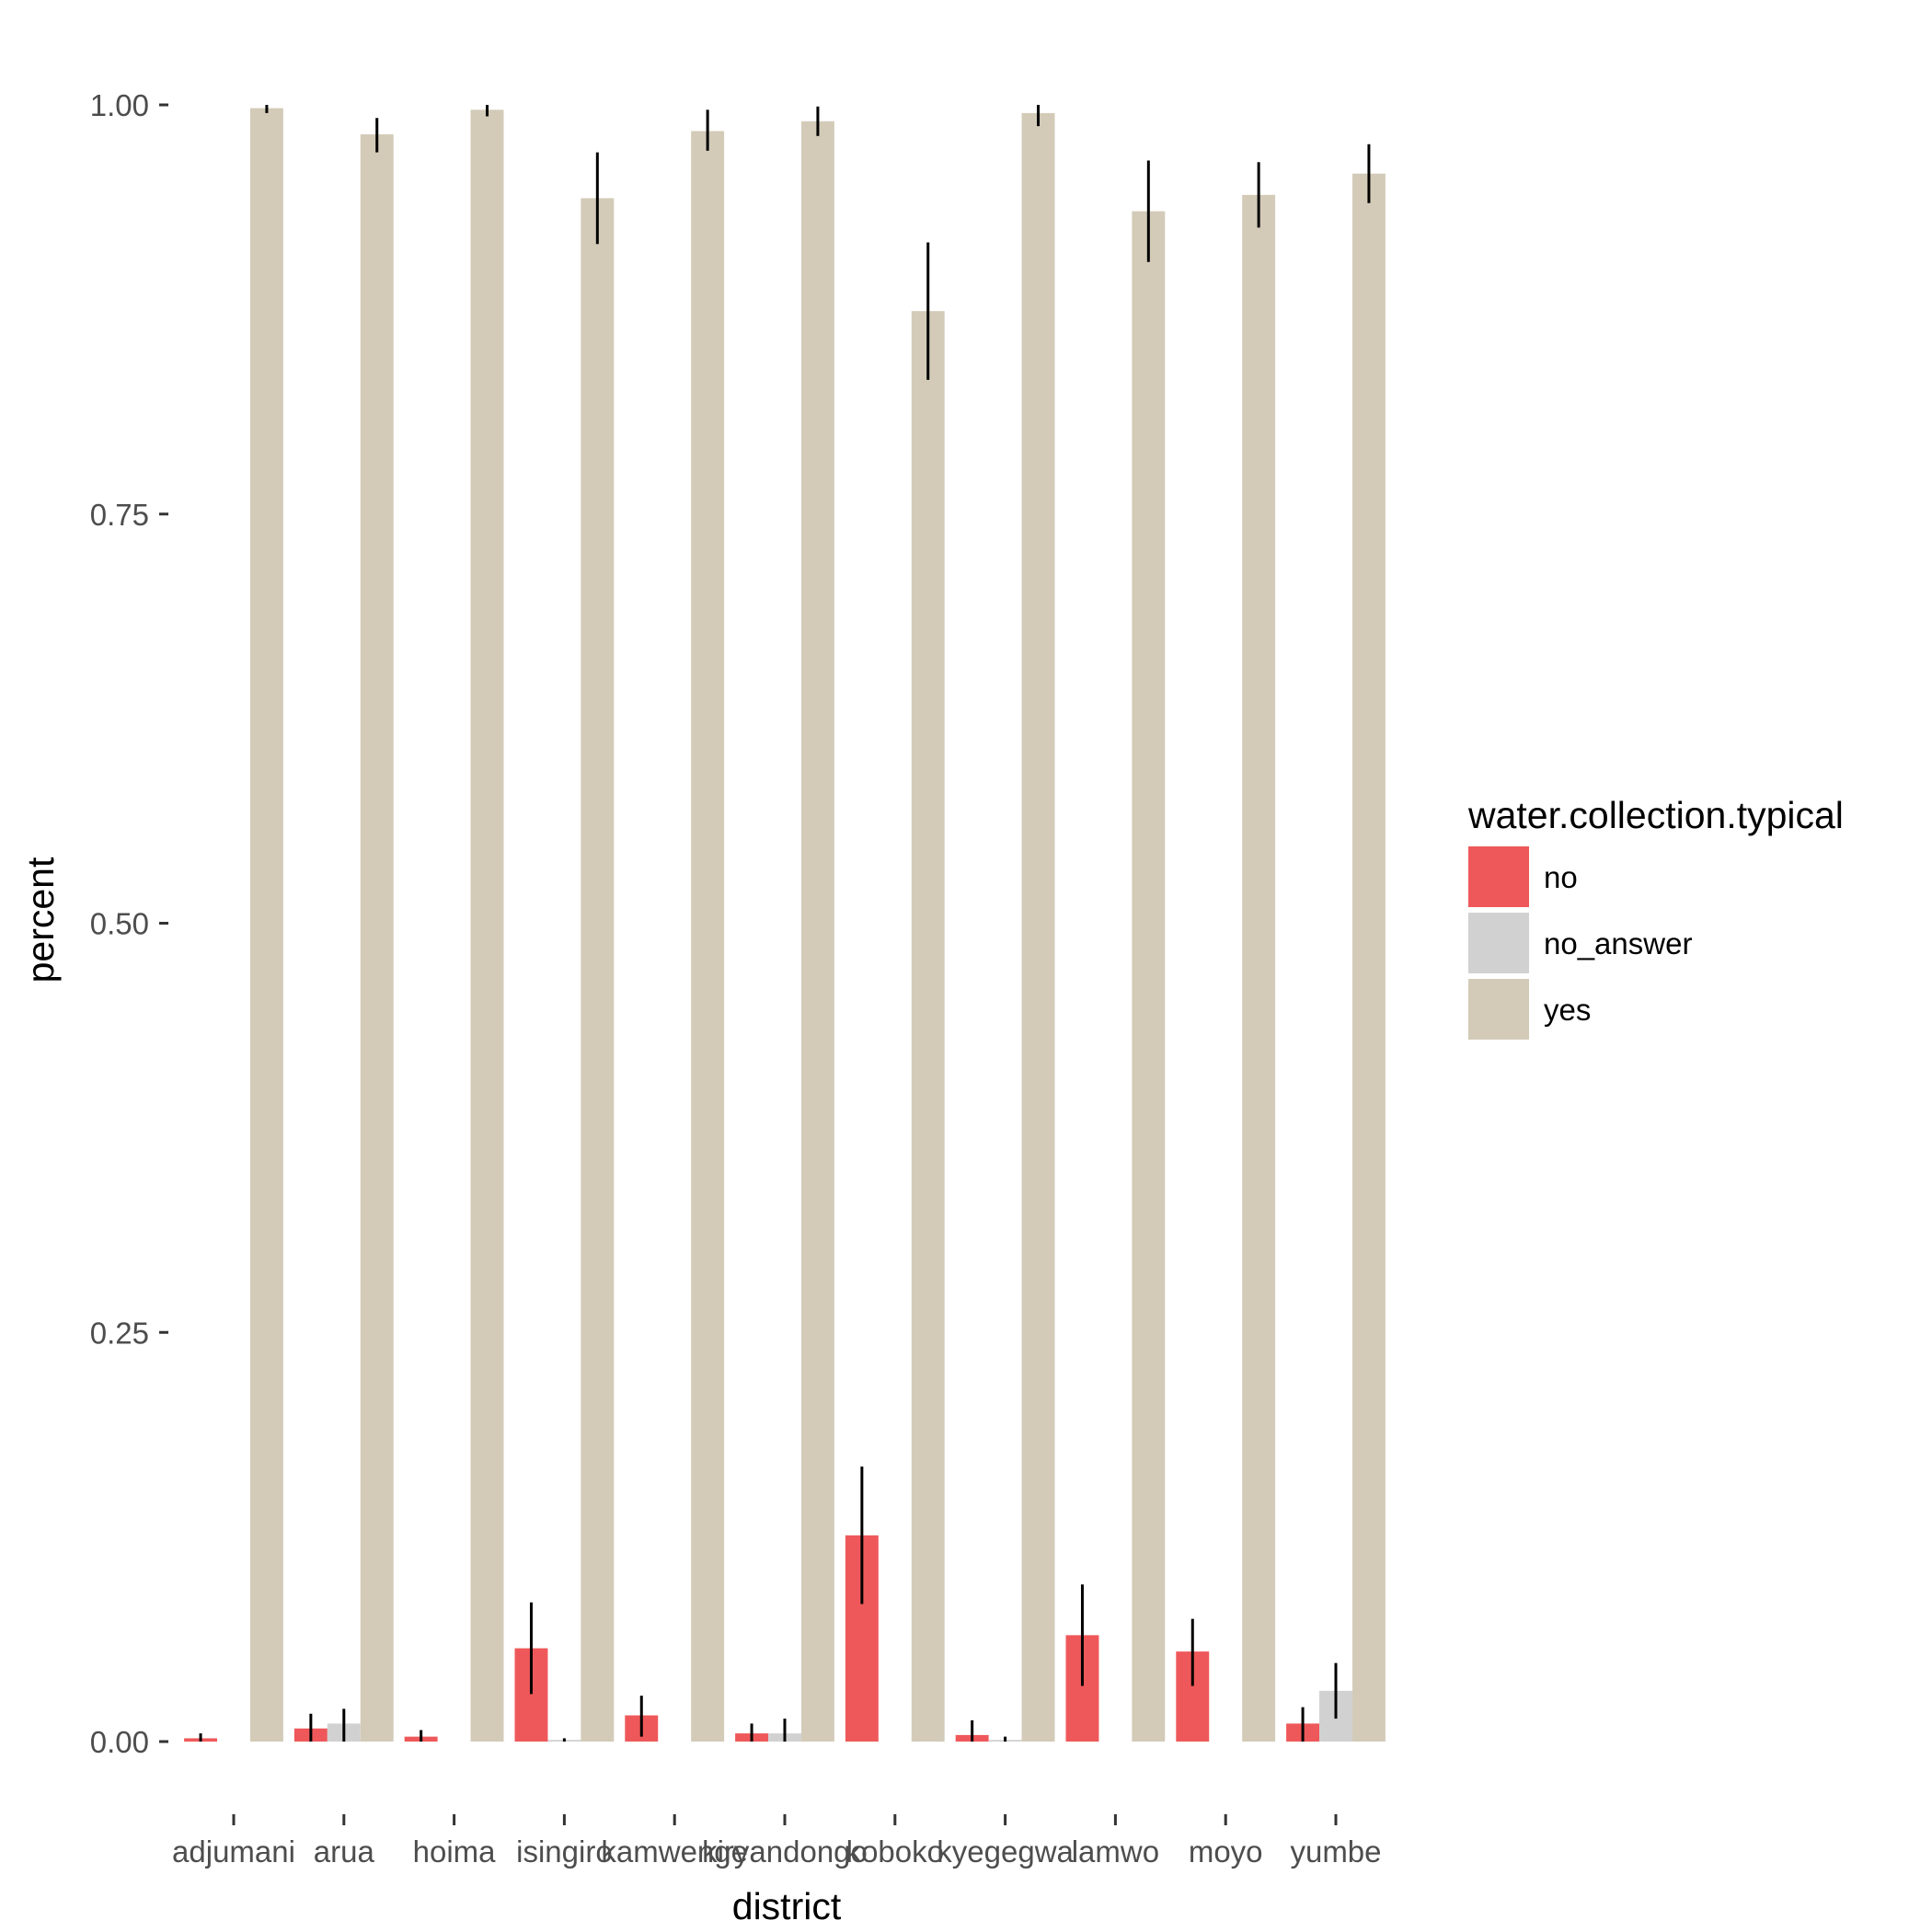 This screenshot has height=1932, width=1932. I want to click on bar-isingiro-yes, so click(598, 970).